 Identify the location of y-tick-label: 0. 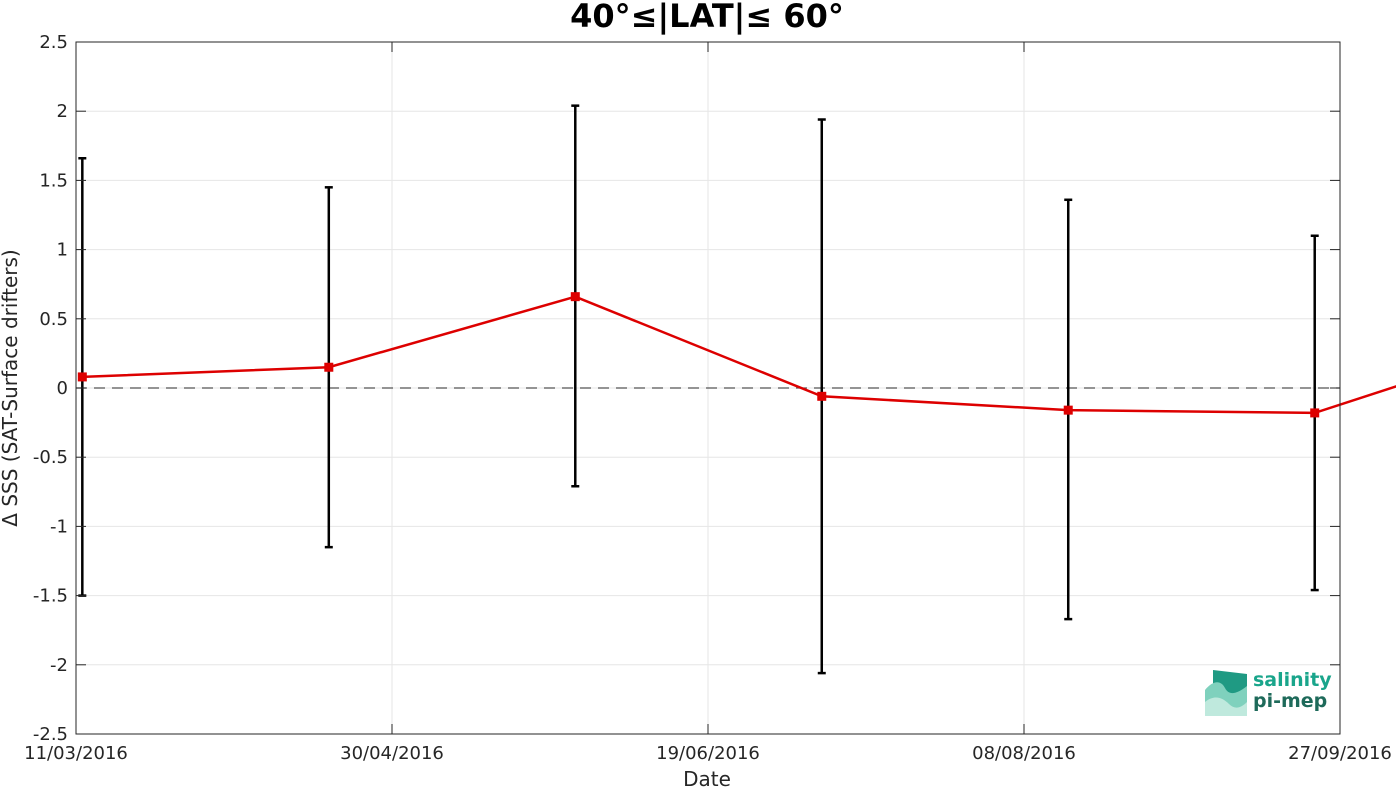
(62, 388).